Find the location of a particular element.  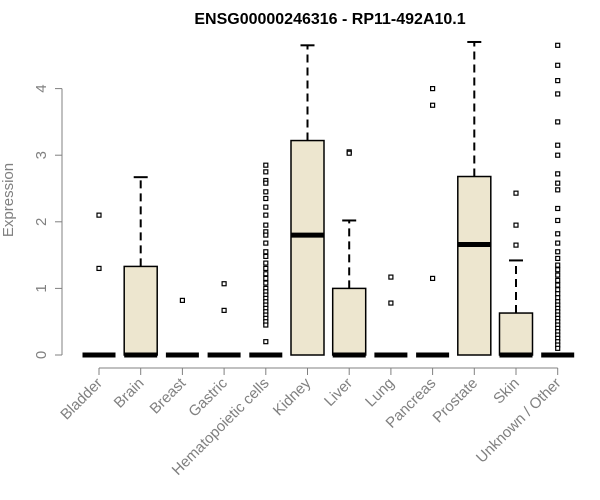

y-tick-label: 4 is located at coordinates (41, 88).